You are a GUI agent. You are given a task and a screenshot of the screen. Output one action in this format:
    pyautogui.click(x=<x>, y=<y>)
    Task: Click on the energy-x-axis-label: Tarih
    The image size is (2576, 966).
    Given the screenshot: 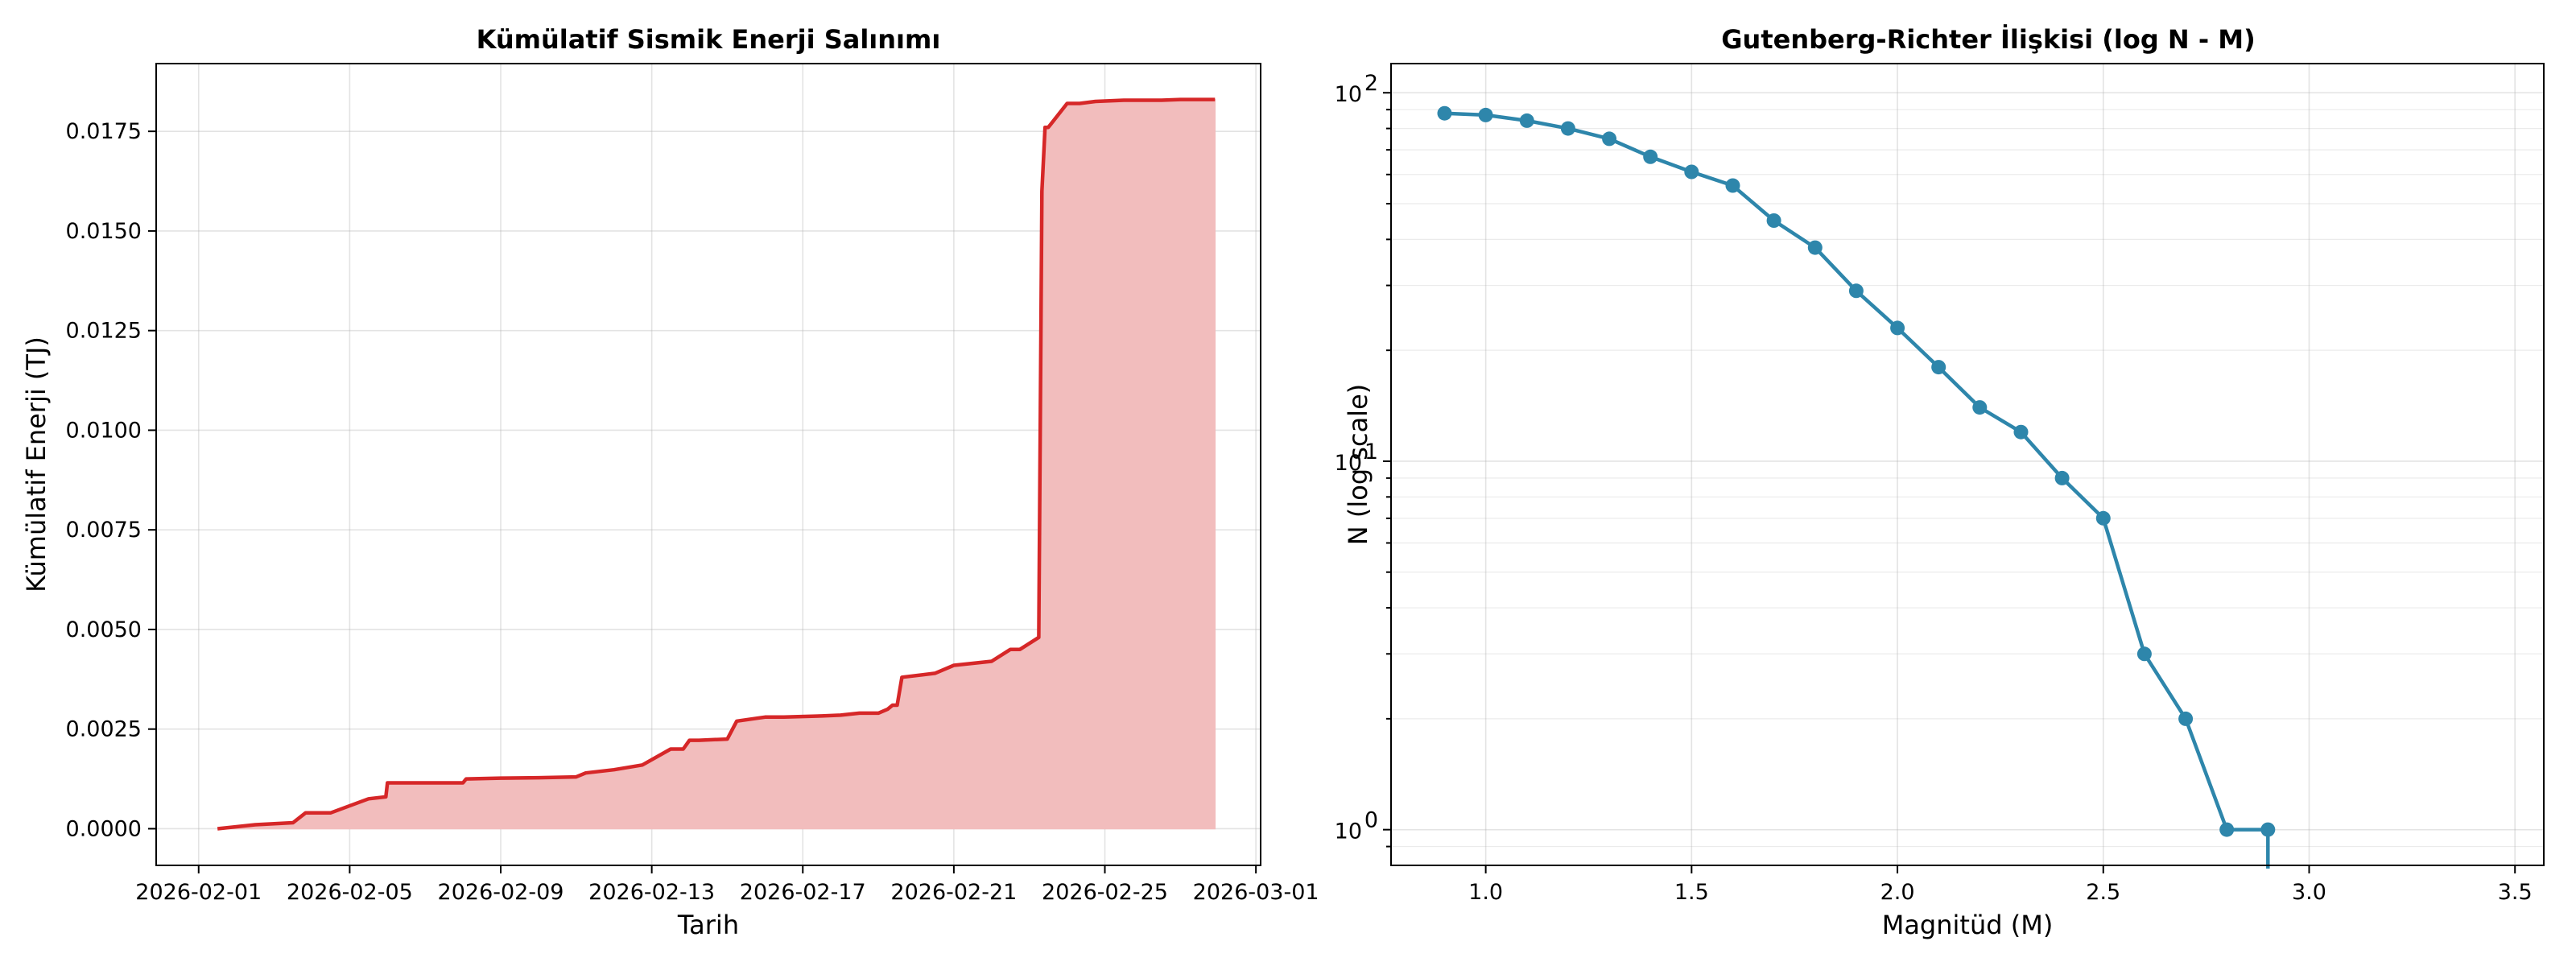 What is the action you would take?
    pyautogui.click(x=708, y=925)
    